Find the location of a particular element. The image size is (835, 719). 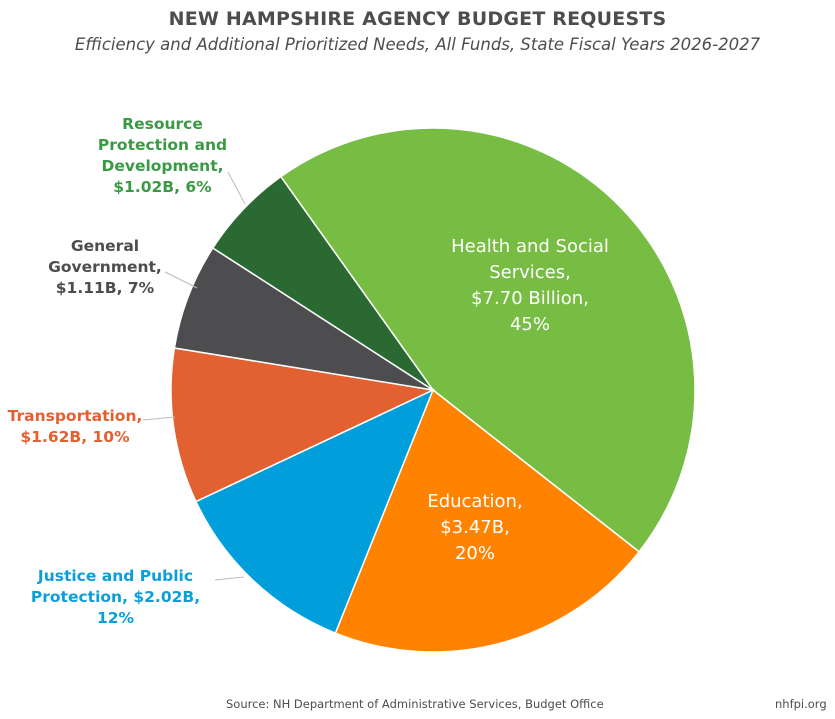

pie-slice-education is located at coordinates (487, 520).